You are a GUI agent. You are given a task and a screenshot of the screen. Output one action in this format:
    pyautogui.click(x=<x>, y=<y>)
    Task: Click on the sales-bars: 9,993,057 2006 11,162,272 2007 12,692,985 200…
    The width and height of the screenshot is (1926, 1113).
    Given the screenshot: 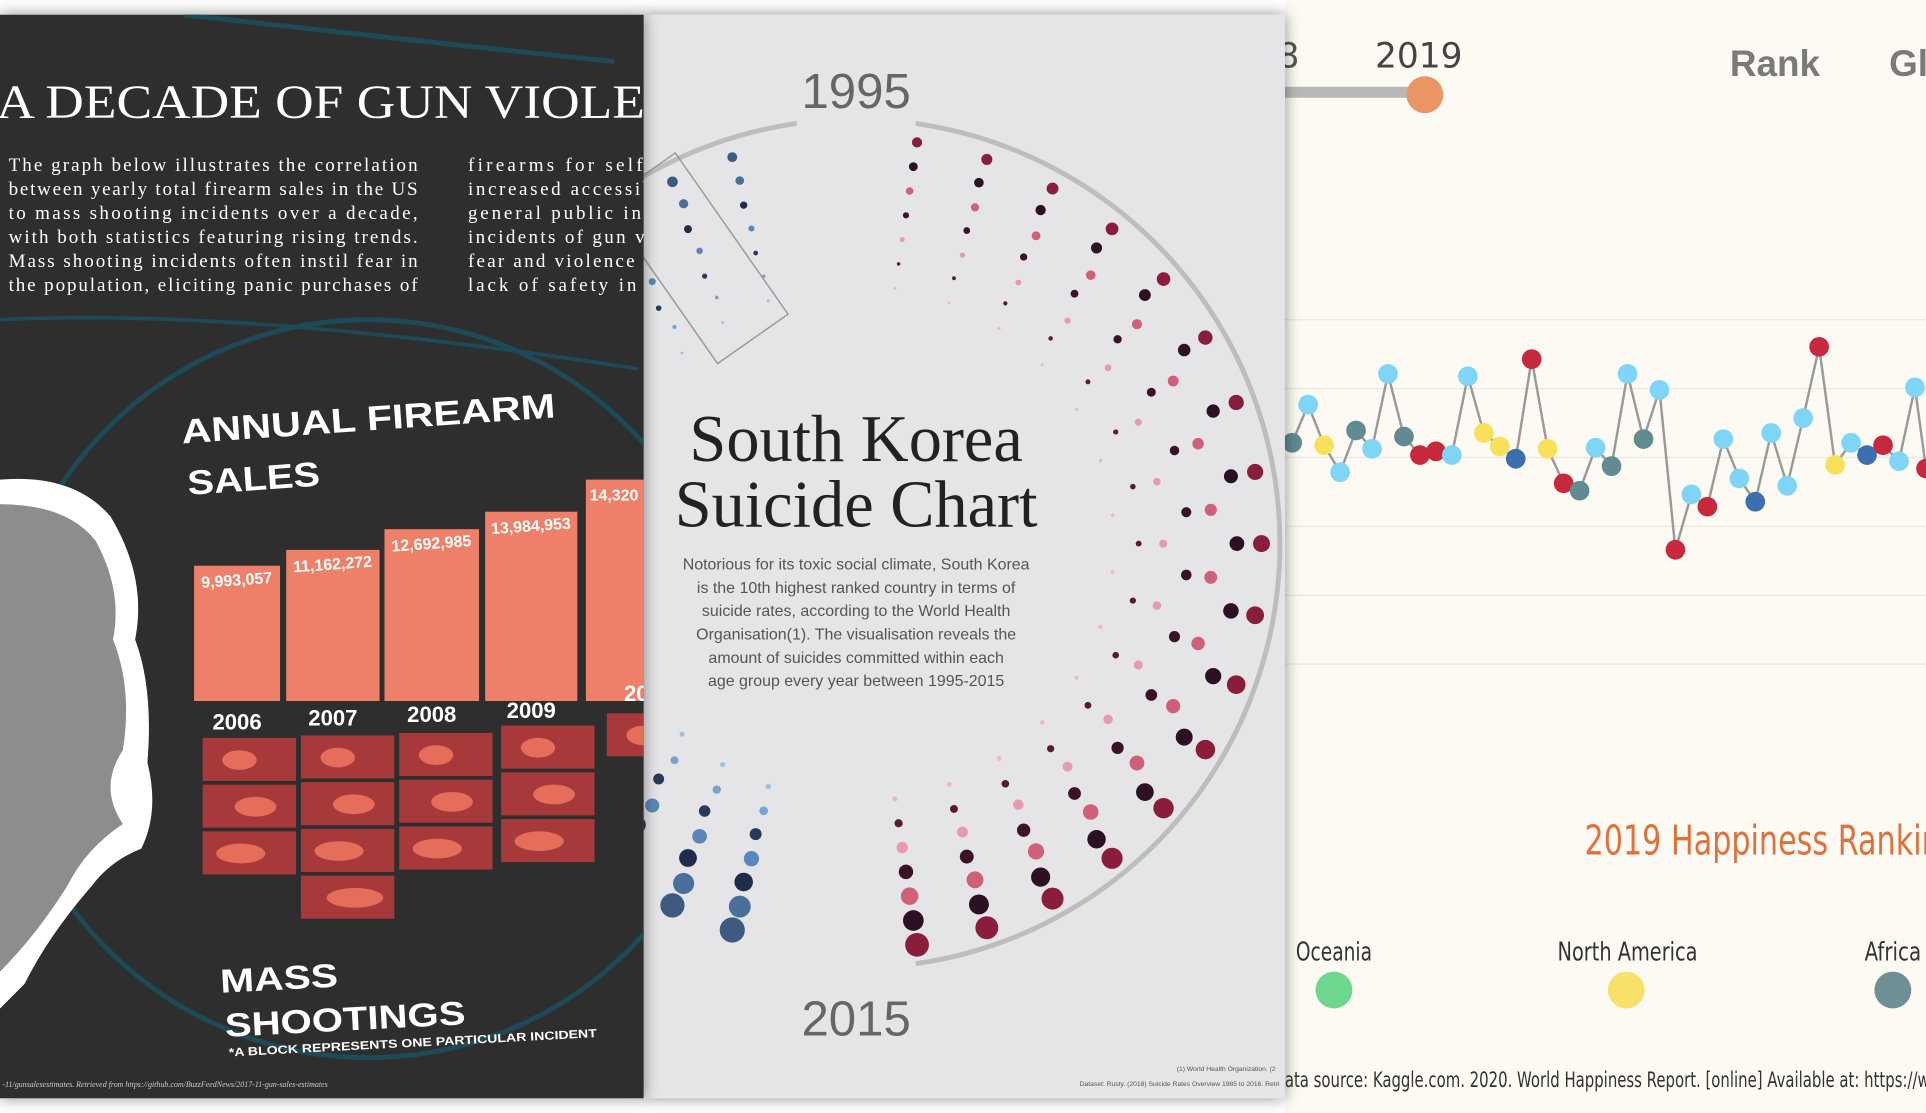 What is the action you would take?
    pyautogui.click(x=419, y=606)
    